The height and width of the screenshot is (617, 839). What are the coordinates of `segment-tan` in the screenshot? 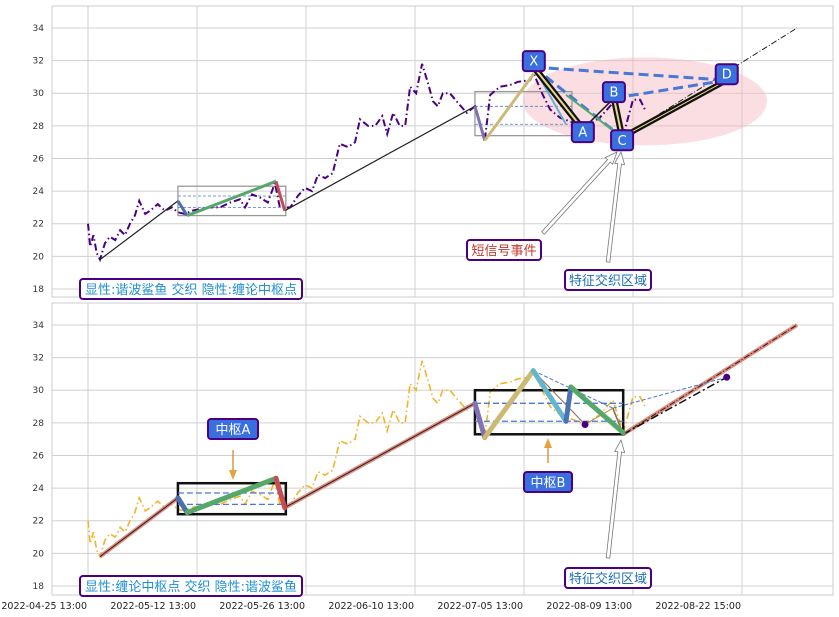 It's located at (509, 107).